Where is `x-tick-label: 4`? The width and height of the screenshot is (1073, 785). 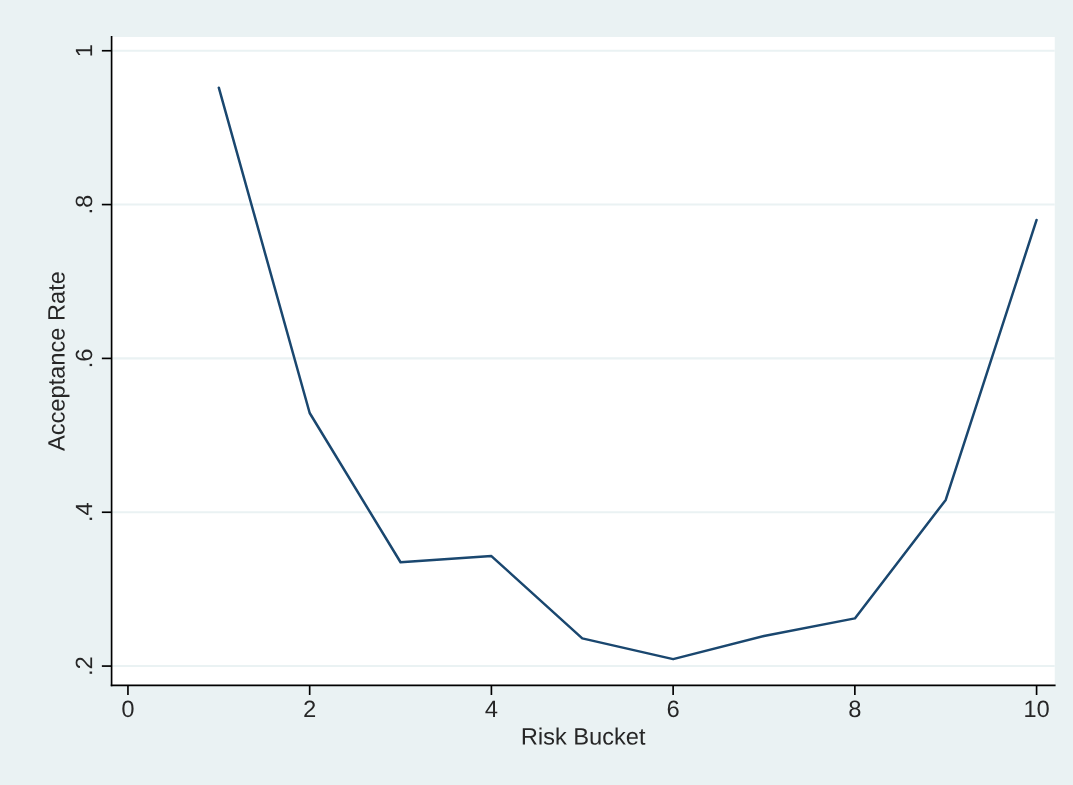 x-tick-label: 4 is located at coordinates (491, 708).